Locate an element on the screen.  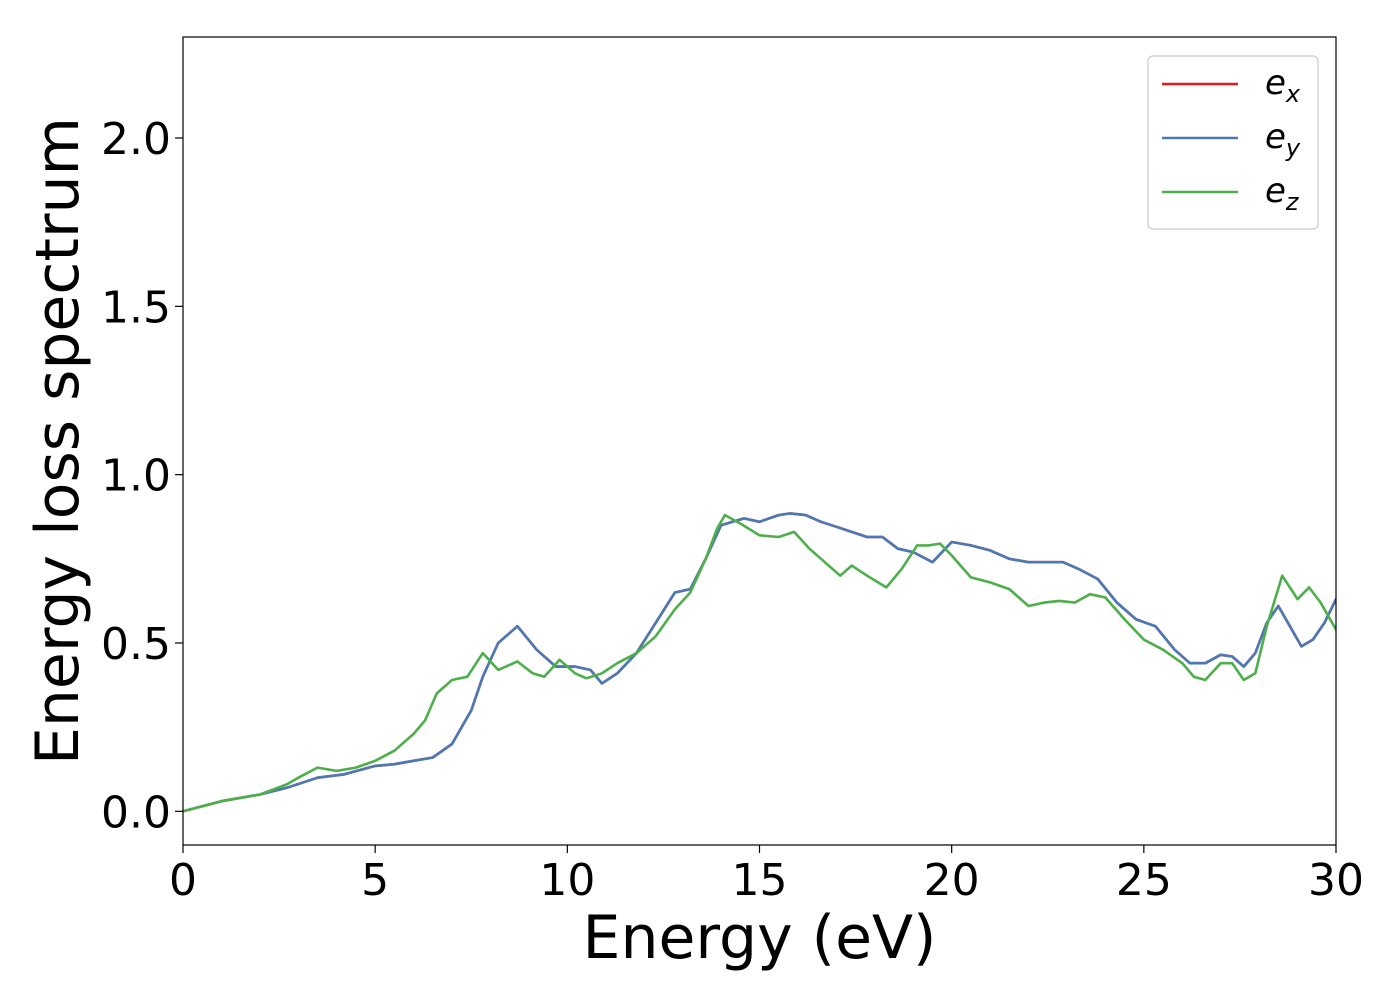
x-tick-label: 30 is located at coordinates (1336, 880).